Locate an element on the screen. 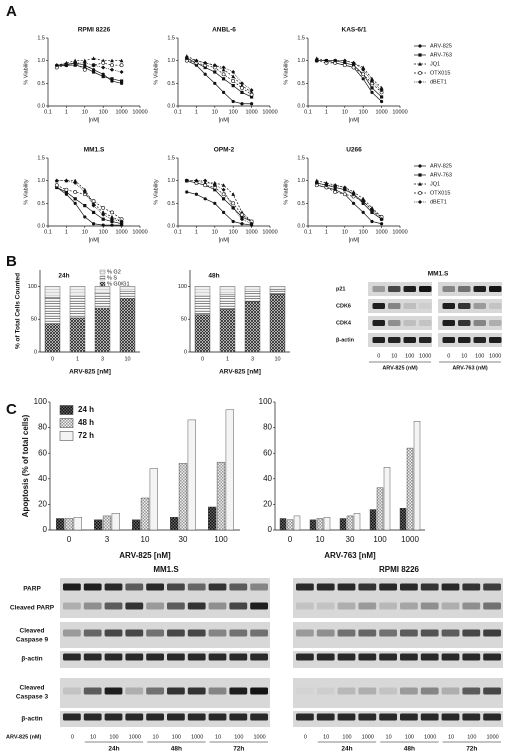 The height and width of the screenshot is (755, 513). legend-label: ARV-763 is located at coordinates (441, 55).